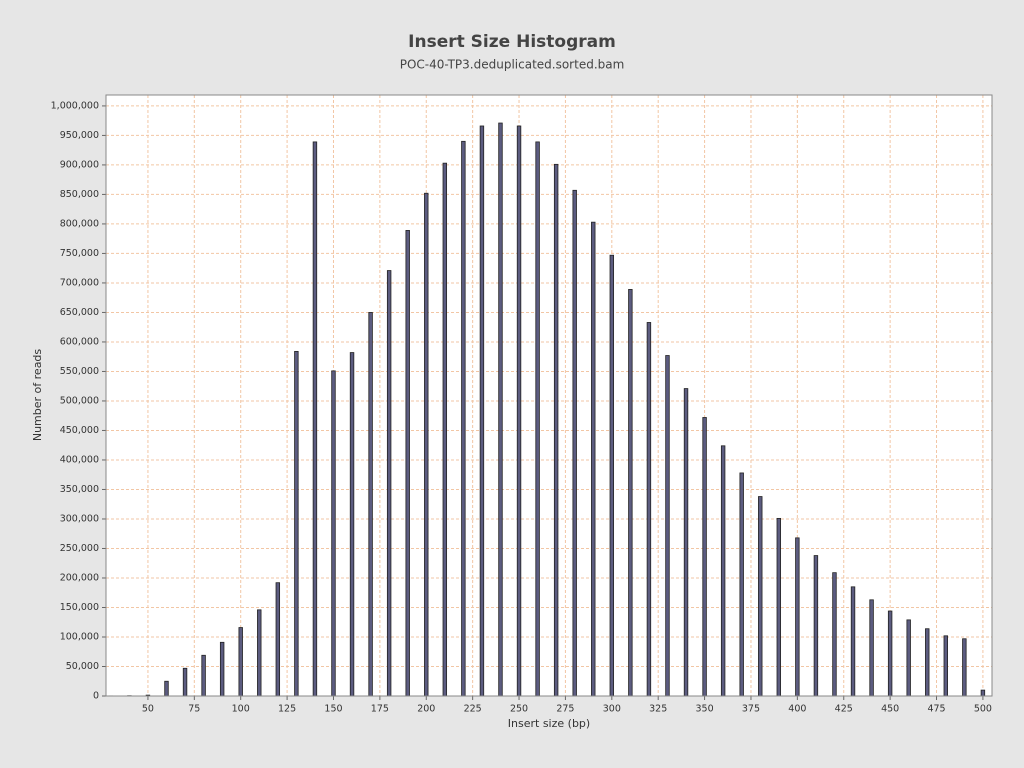 The width and height of the screenshot is (1024, 768). Describe the element at coordinates (79, 400) in the screenshot. I see `y-tick-label: 500,000` at that location.